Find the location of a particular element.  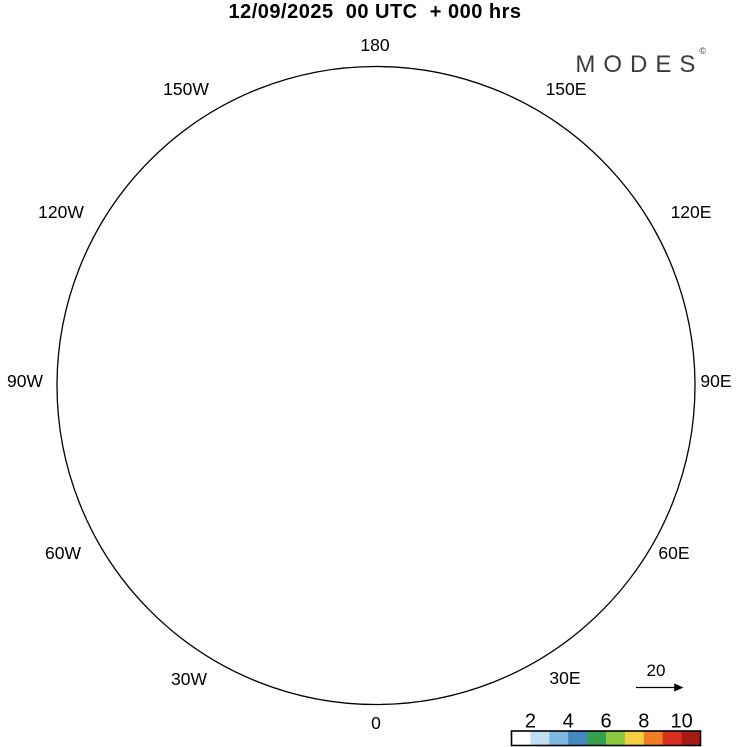

lon-label-150W: 150W is located at coordinates (186, 89).